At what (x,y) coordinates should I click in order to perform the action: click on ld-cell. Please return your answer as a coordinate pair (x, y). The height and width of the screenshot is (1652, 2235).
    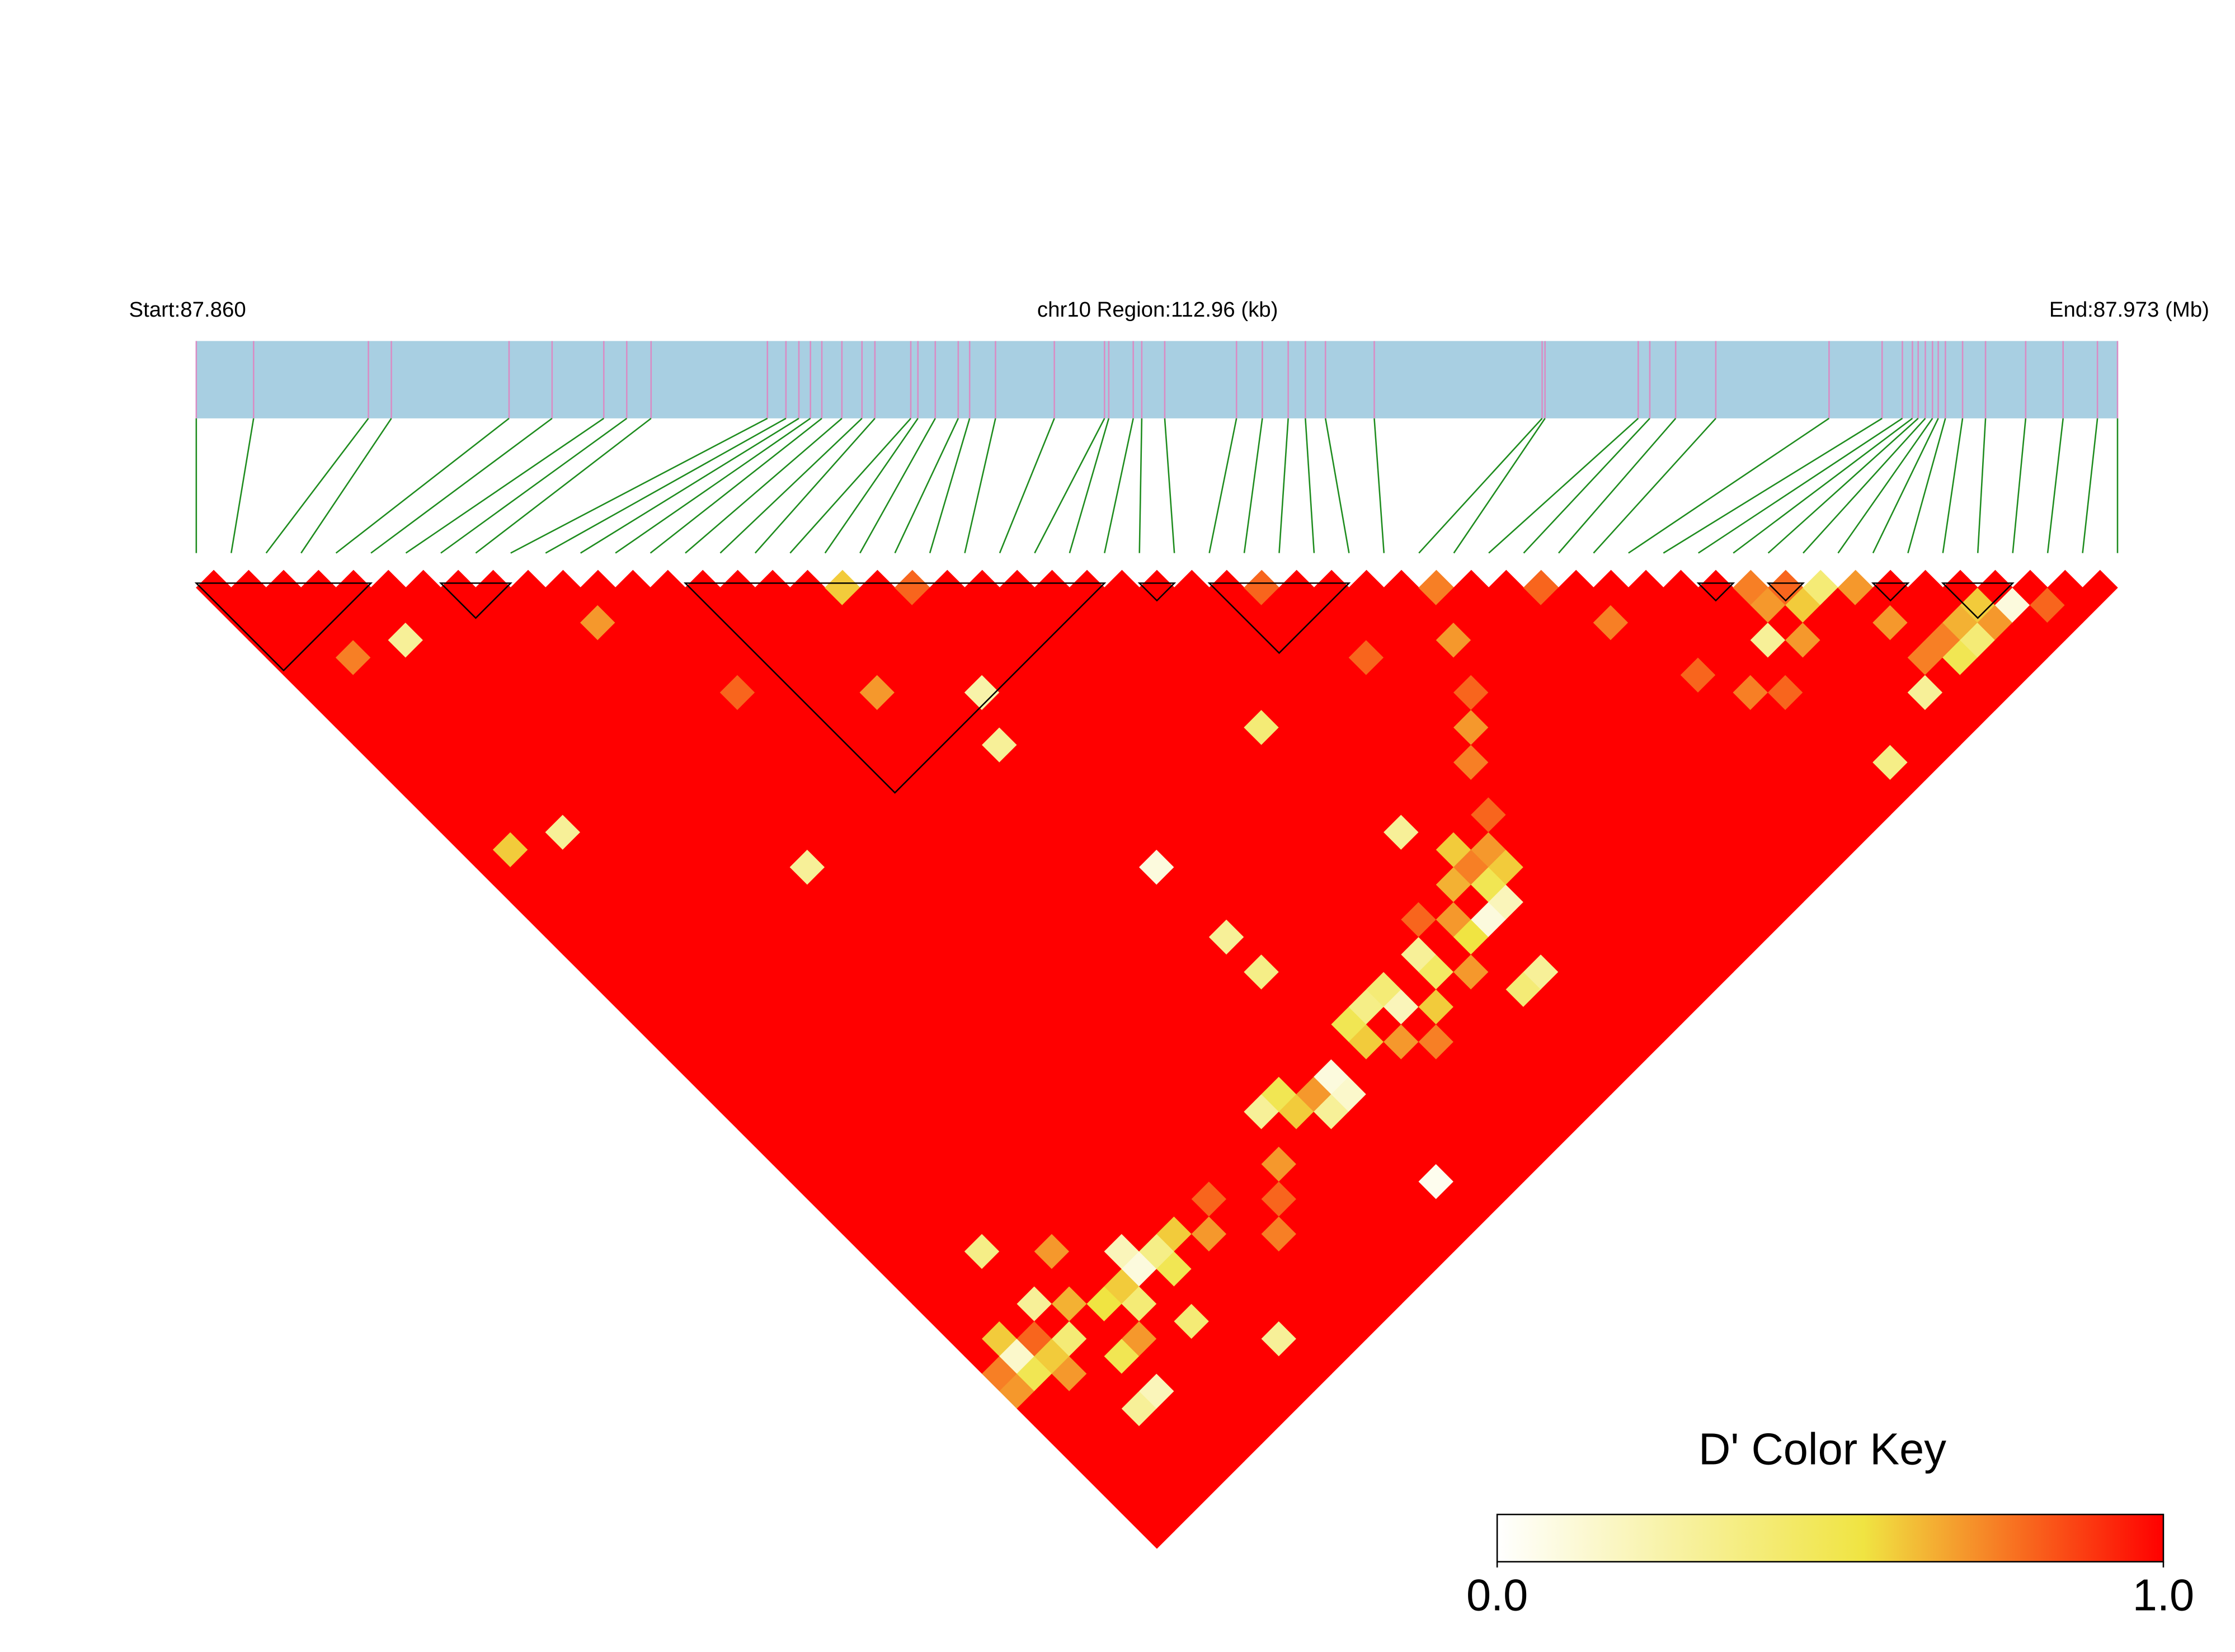
    Looking at the image, I should click on (2100, 588).